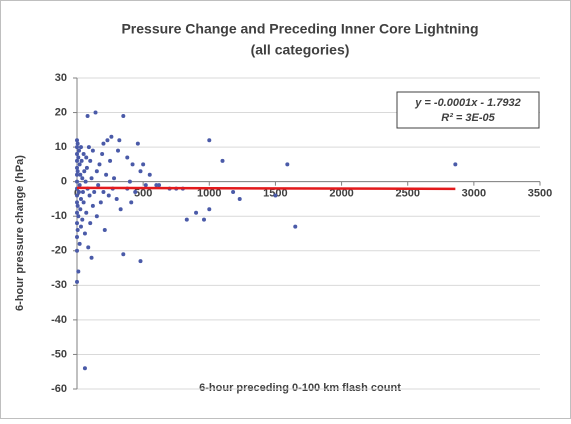 This screenshot has height=424, width=571. I want to click on y-tick-label: 30, so click(61, 78).